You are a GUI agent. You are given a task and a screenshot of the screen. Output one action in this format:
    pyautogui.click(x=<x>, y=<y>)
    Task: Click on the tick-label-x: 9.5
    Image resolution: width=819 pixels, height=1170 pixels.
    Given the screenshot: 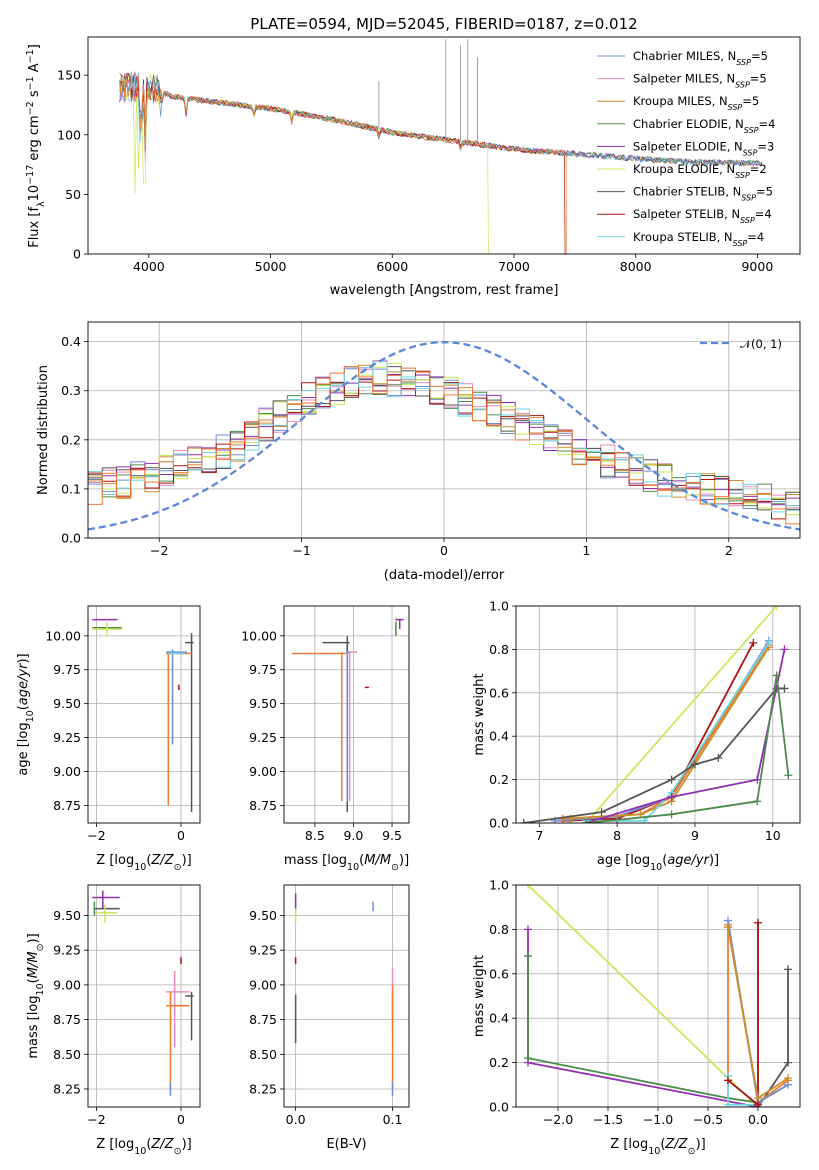 What is the action you would take?
    pyautogui.click(x=392, y=835)
    